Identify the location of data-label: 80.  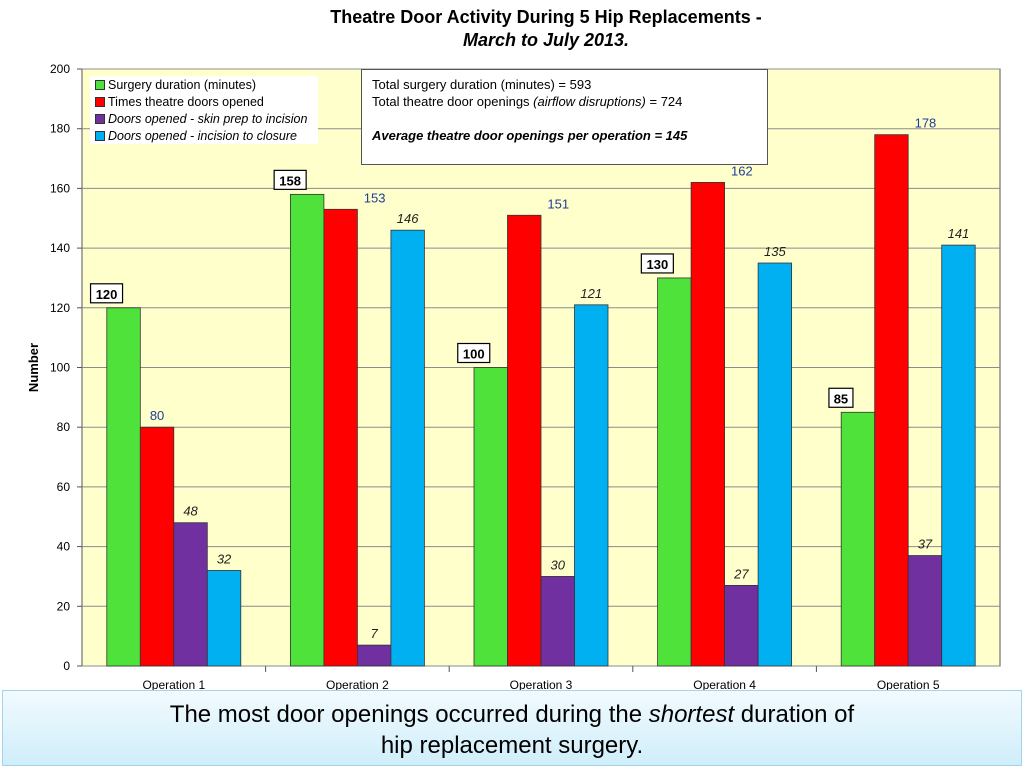
(157, 415).